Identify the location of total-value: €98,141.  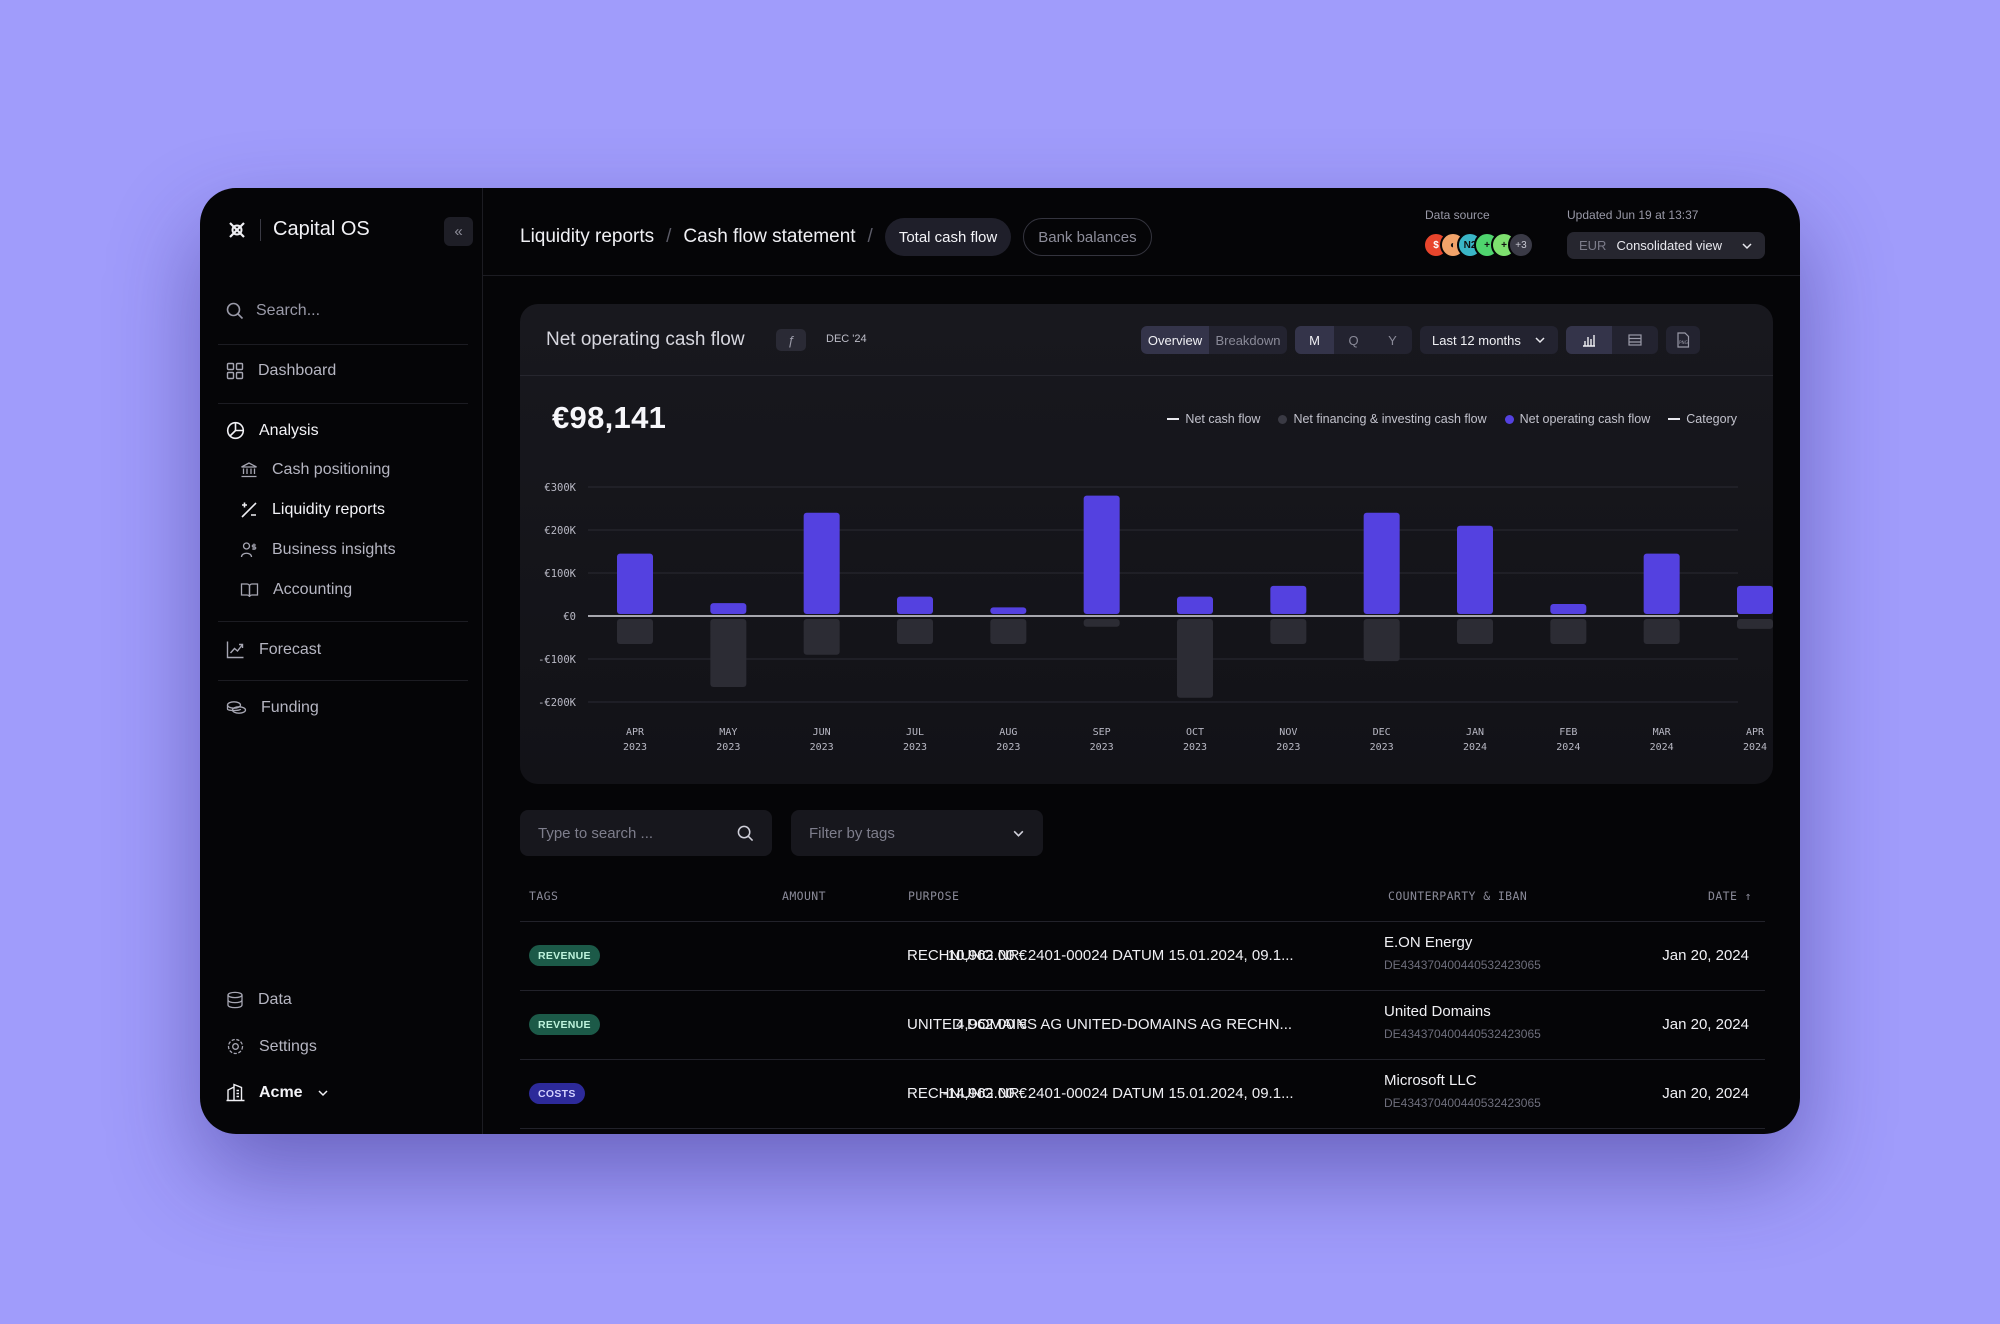
(609, 417).